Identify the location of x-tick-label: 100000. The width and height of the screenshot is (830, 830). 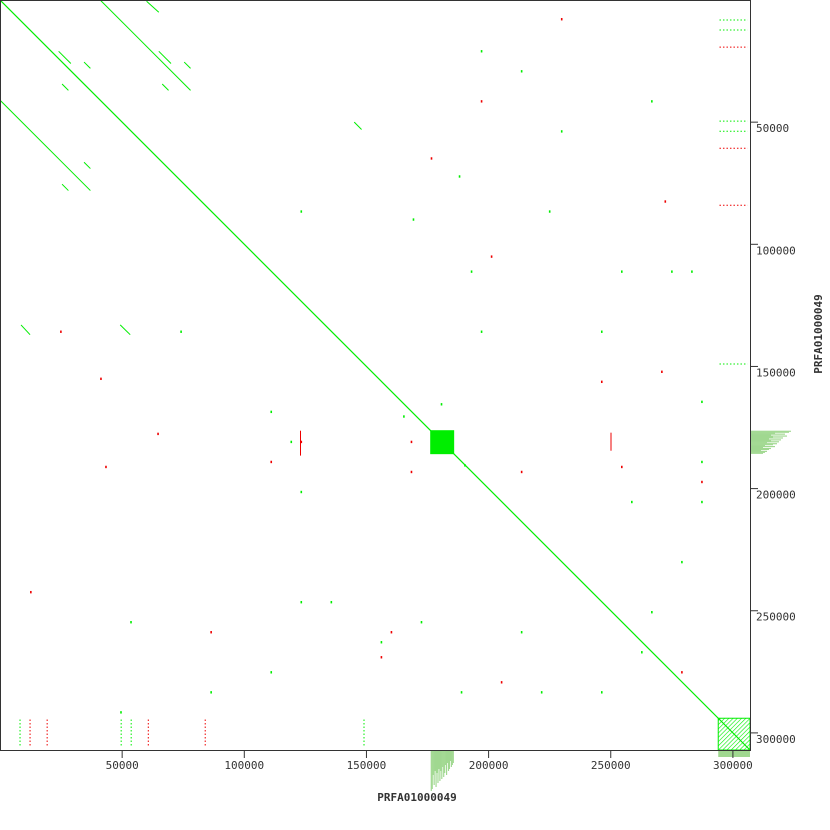
(244, 765).